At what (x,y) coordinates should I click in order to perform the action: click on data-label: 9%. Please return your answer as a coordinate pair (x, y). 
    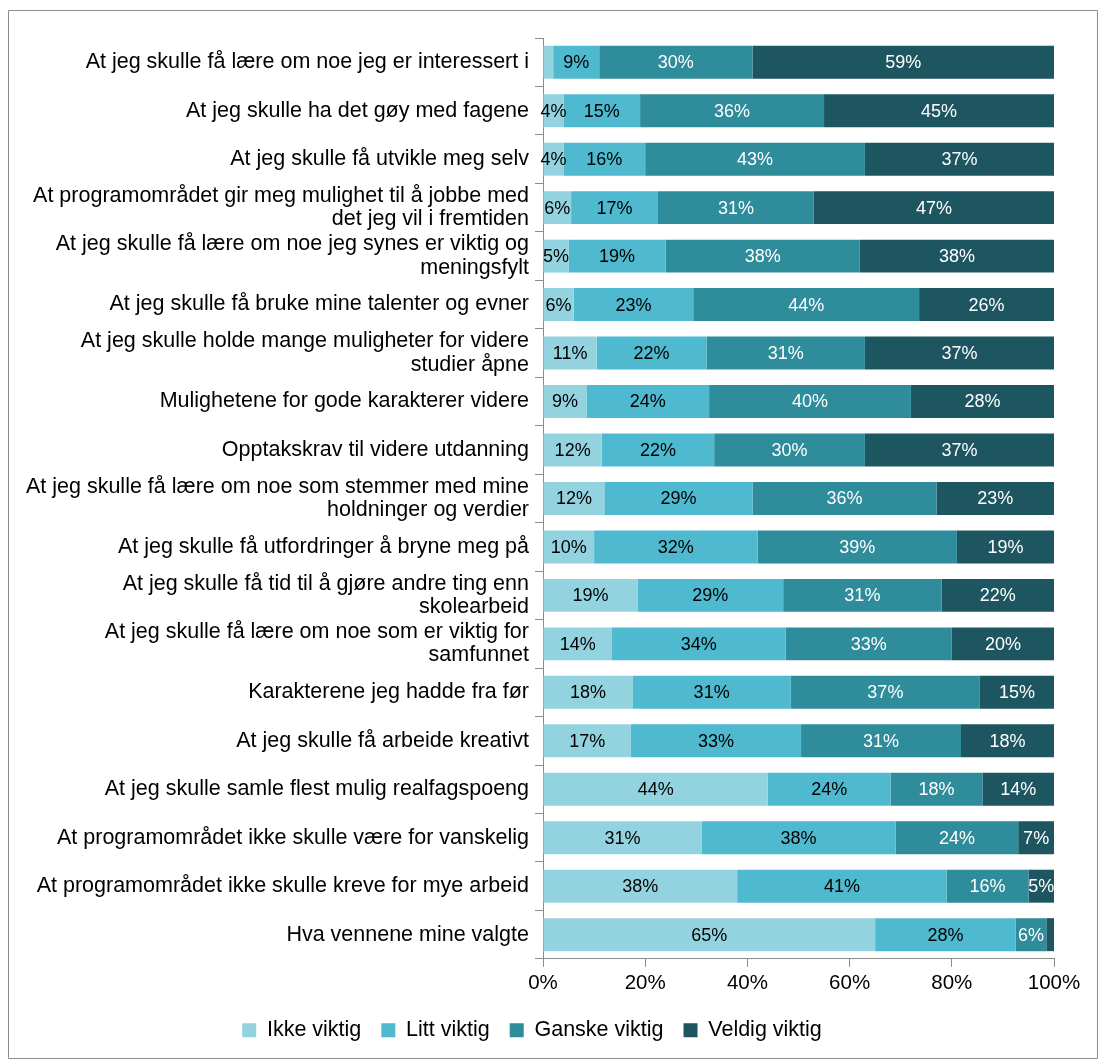
    Looking at the image, I should click on (564, 401).